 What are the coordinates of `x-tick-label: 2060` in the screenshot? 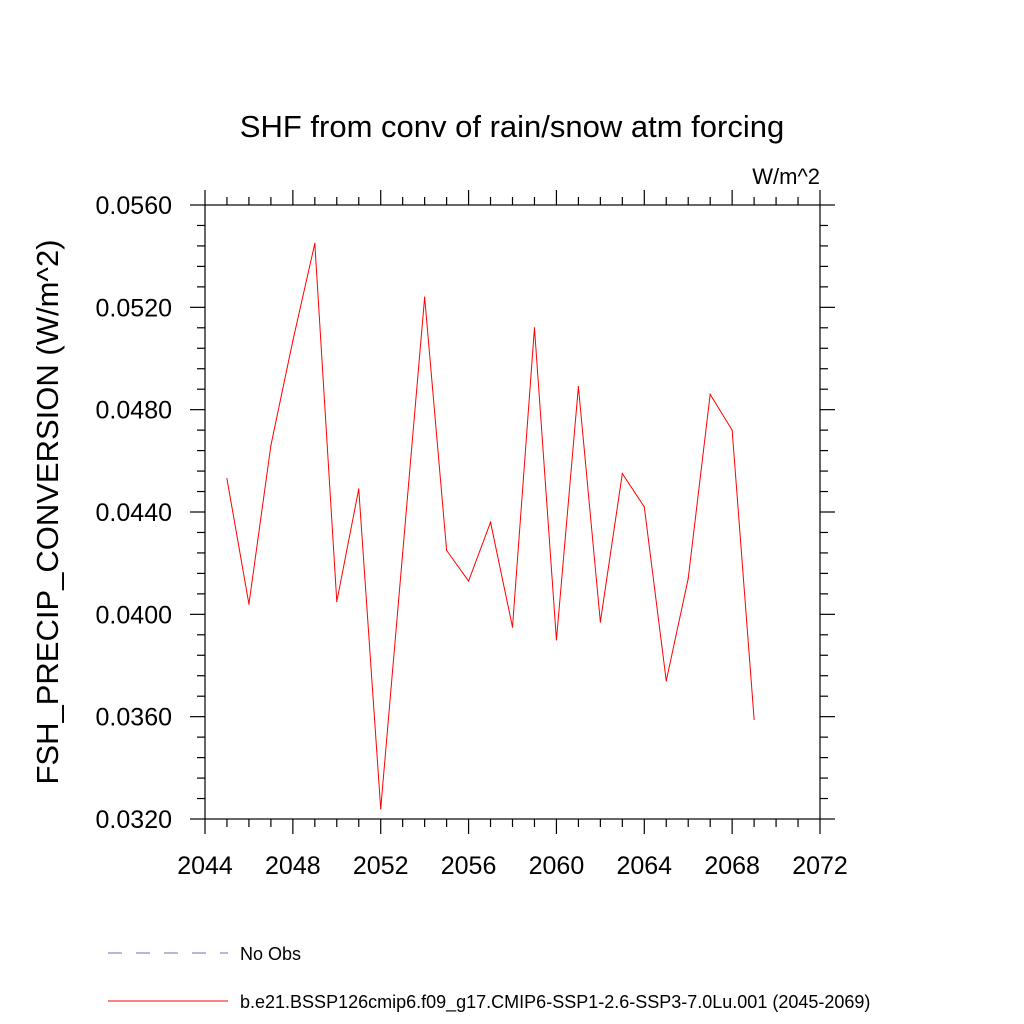 It's located at (557, 866).